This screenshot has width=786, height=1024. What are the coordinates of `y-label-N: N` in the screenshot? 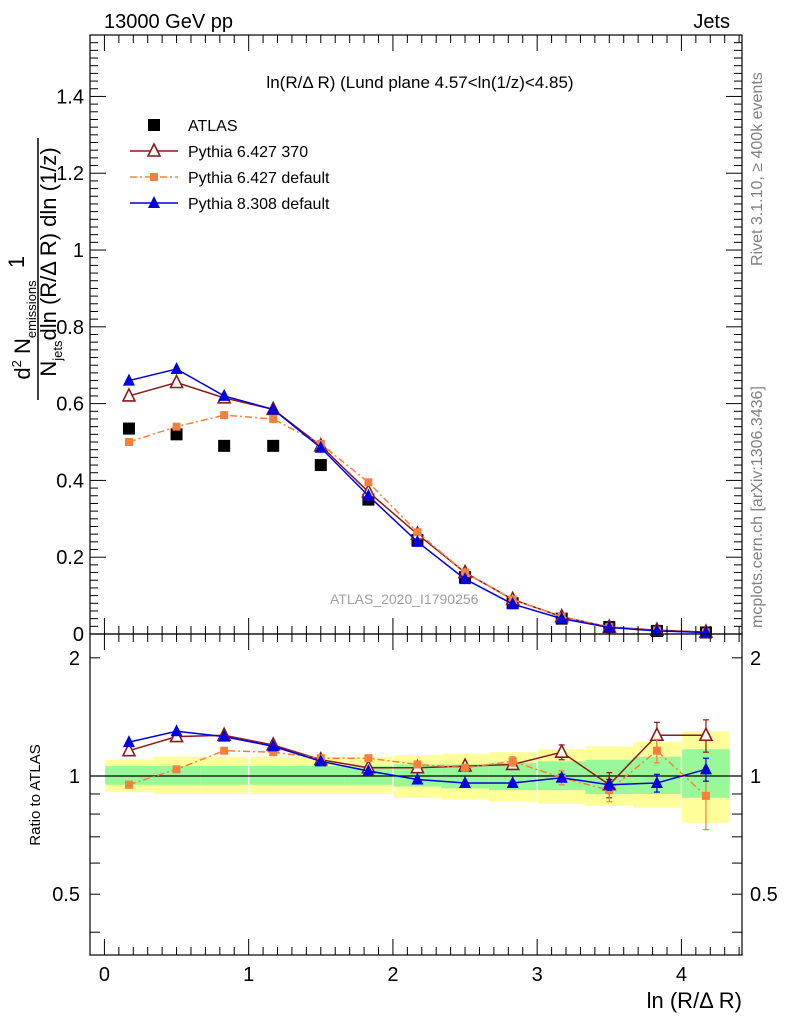 It's located at (22, 346).